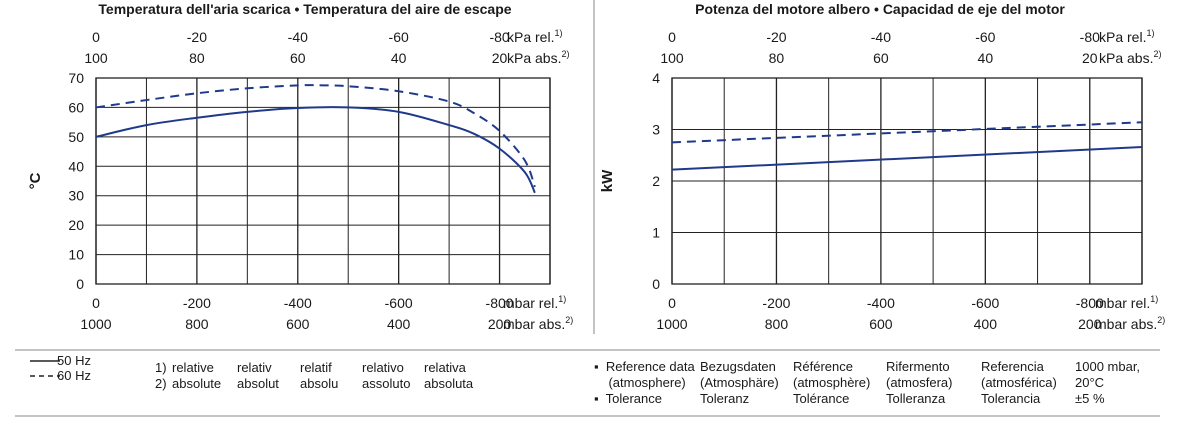  I want to click on temp-x-top-rel-tick: -40, so click(298, 37).